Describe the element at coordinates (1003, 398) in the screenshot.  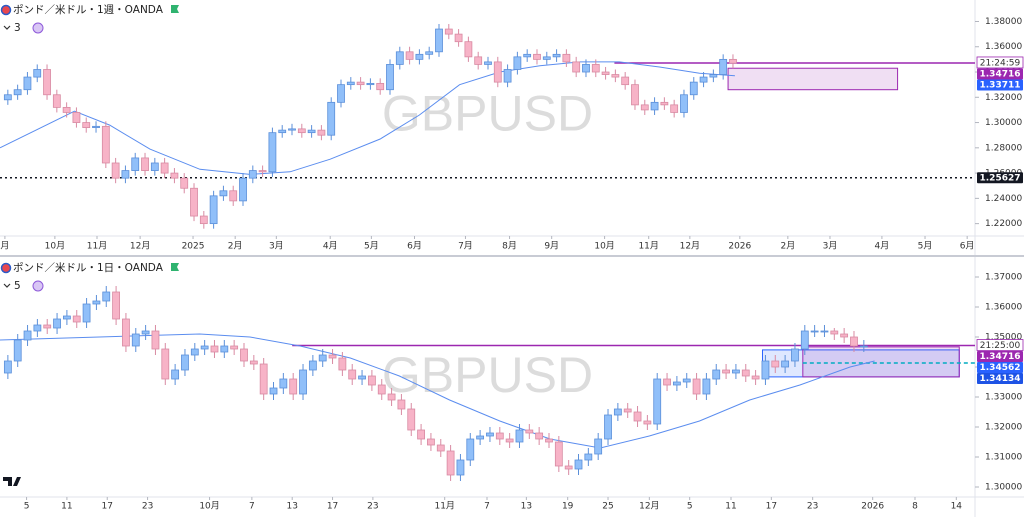
I see `y-tick-label: 1.33000` at that location.